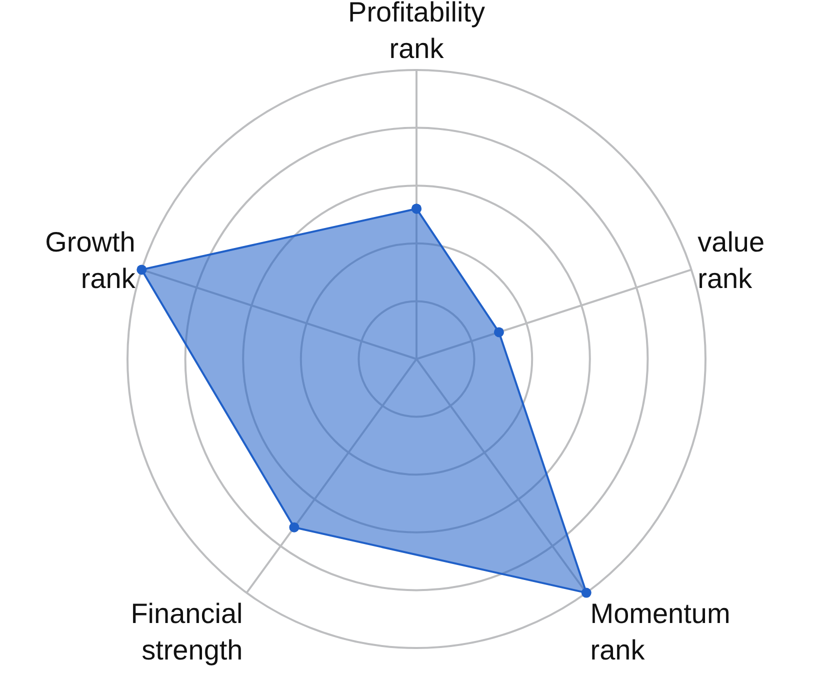 Image resolution: width=833 pixels, height=688 pixels. I want to click on spoke-label: Momentum rank, so click(660, 632).